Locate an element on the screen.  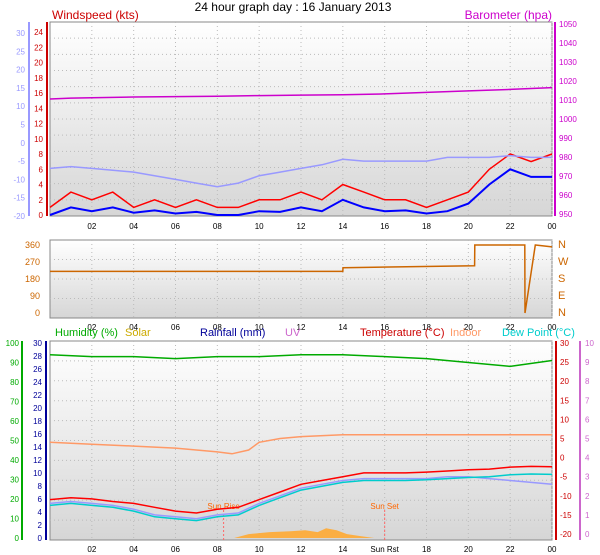
x-tick-label: 00 is located at coordinates (552, 226).